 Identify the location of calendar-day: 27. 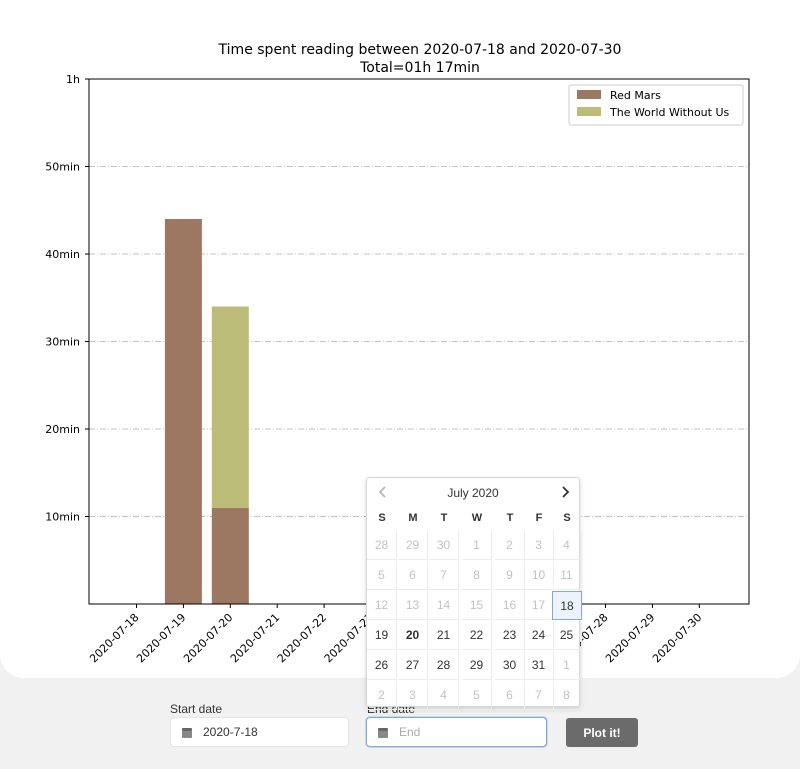
(413, 665).